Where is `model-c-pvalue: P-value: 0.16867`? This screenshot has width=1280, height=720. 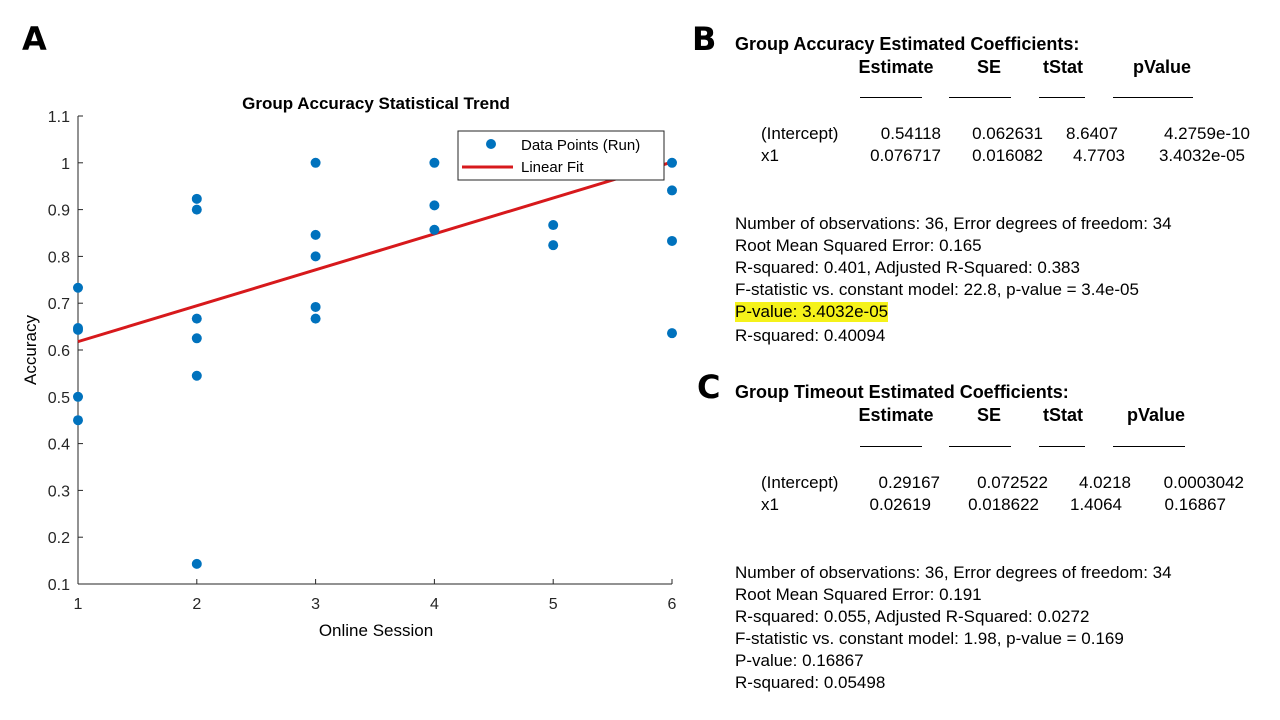 model-c-pvalue: P-value: 0.16867 is located at coordinates (799, 660).